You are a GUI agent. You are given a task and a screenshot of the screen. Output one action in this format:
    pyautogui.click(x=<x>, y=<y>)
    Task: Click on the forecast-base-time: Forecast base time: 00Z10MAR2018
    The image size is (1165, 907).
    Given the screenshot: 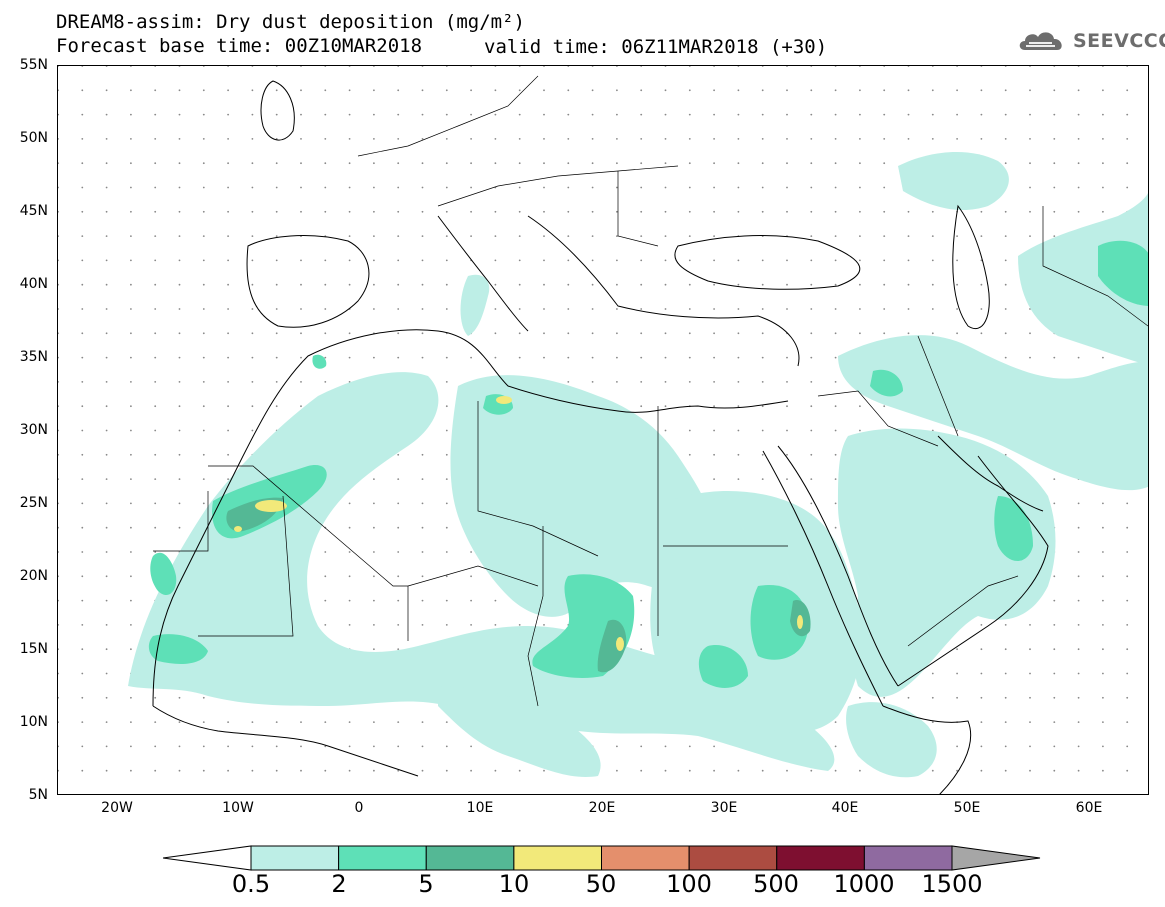 What is the action you would take?
    pyautogui.click(x=239, y=46)
    